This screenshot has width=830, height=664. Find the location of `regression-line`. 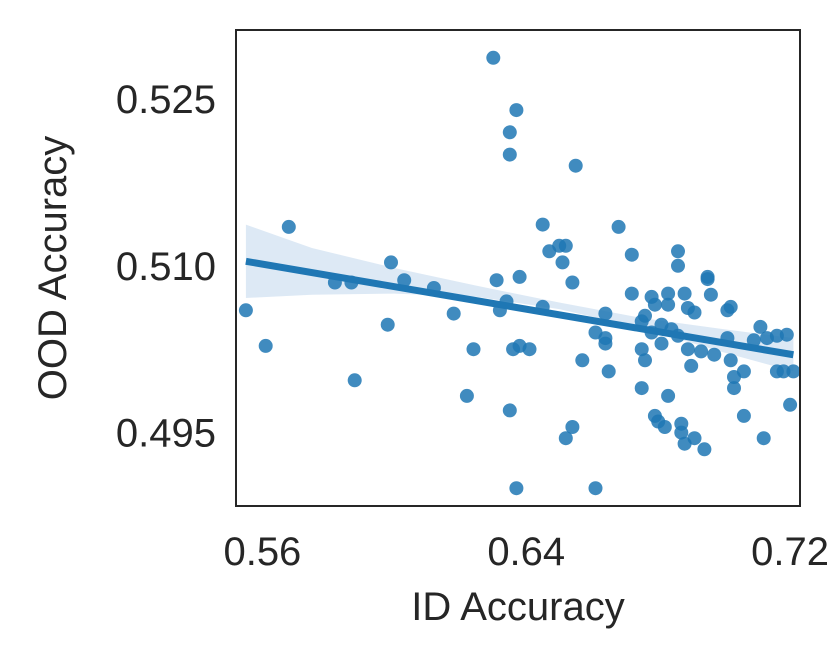

regression-line is located at coordinates (519, 308).